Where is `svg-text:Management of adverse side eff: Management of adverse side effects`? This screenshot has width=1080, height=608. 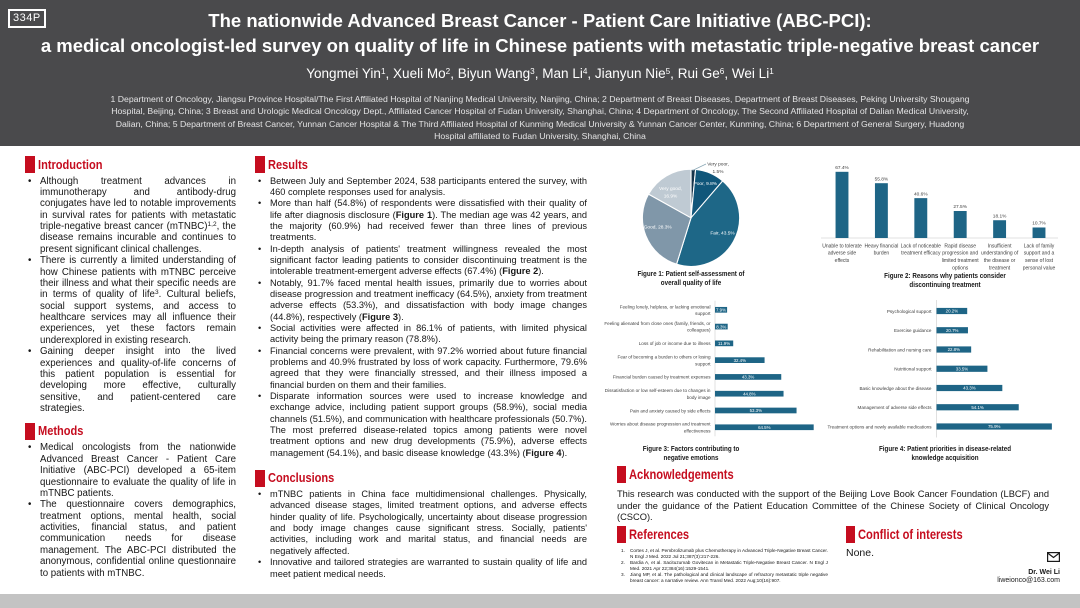
svg-text:Management of adverse side eff: Management of adverse side effects is located at coordinates (895, 407).